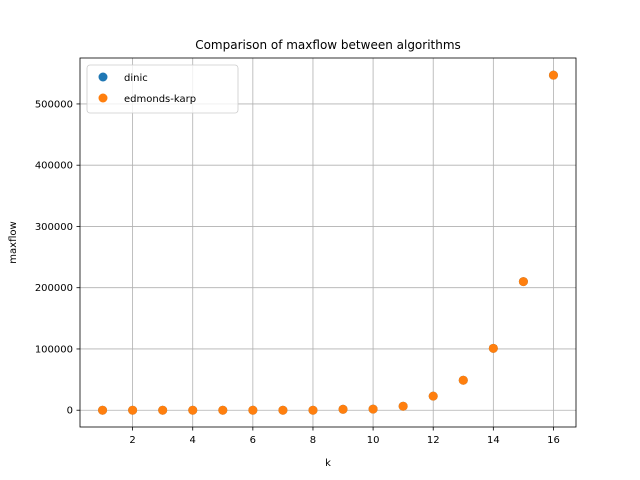 The width and height of the screenshot is (640, 480). I want to click on legend-marker-dinic, so click(103, 77).